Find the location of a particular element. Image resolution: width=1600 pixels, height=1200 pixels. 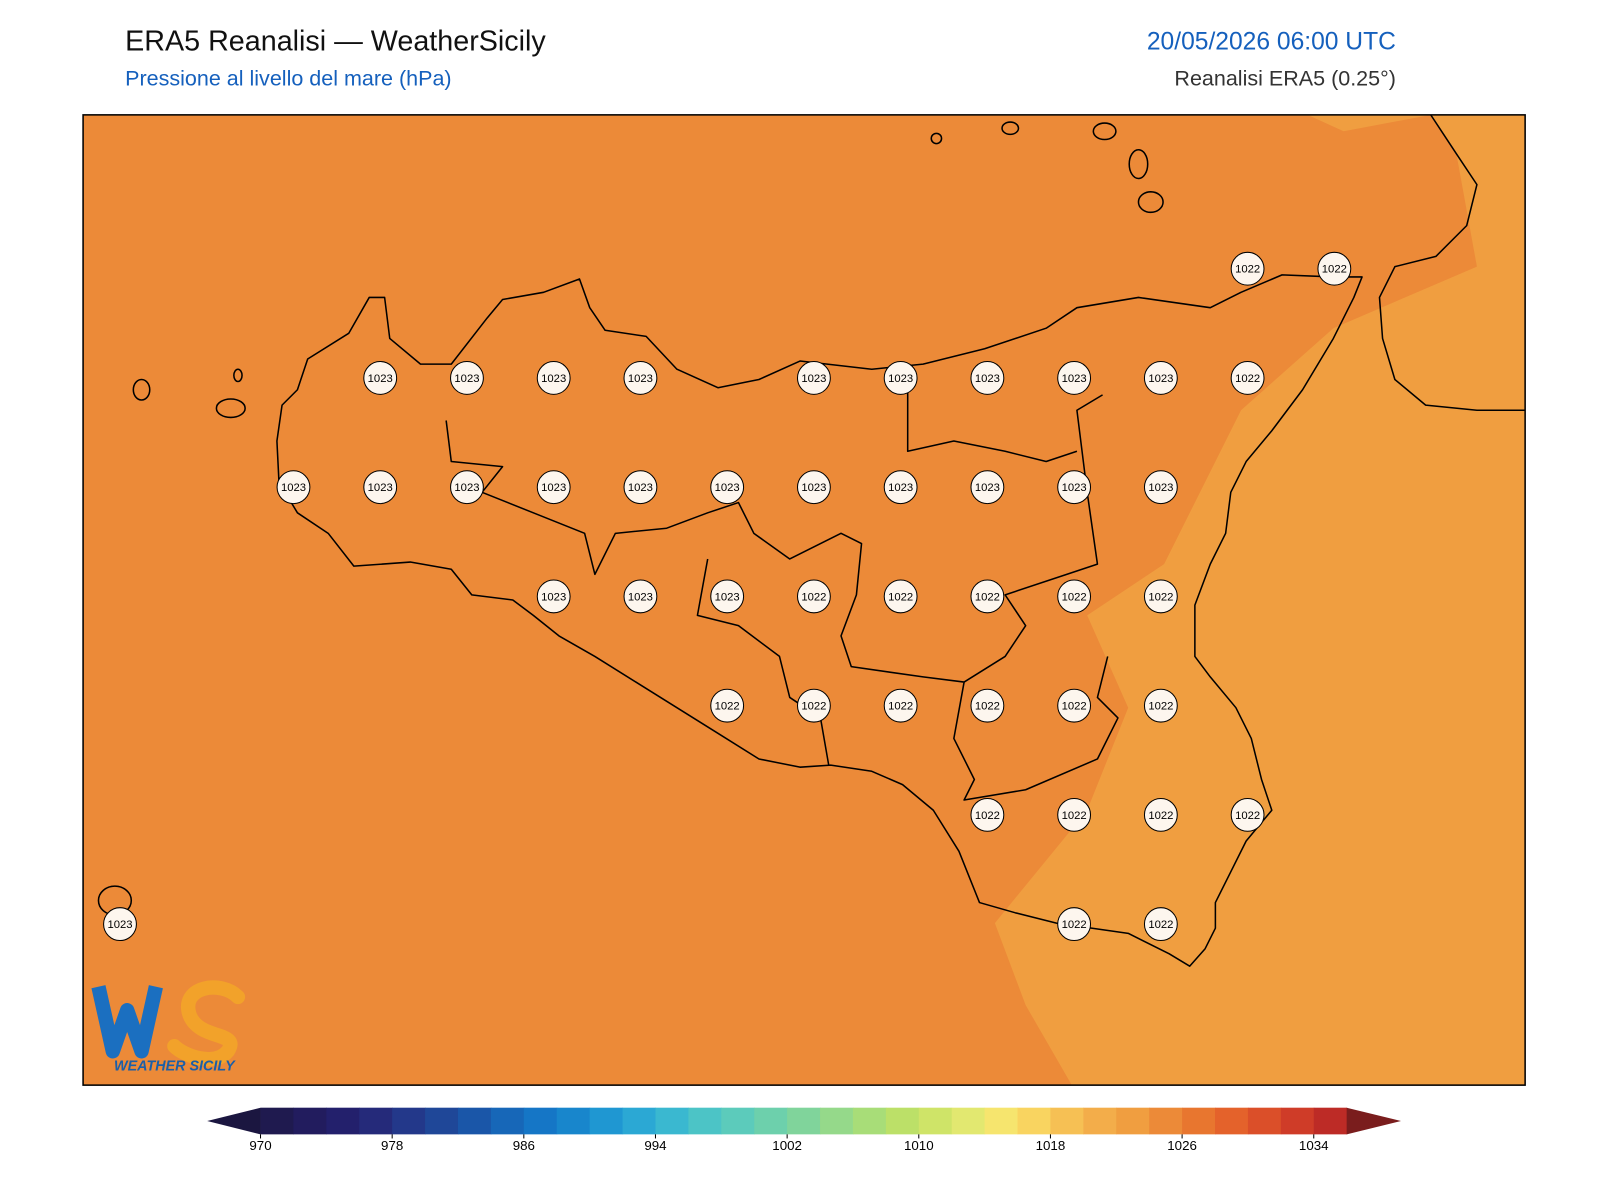

logo-s is located at coordinates (206, 1023).